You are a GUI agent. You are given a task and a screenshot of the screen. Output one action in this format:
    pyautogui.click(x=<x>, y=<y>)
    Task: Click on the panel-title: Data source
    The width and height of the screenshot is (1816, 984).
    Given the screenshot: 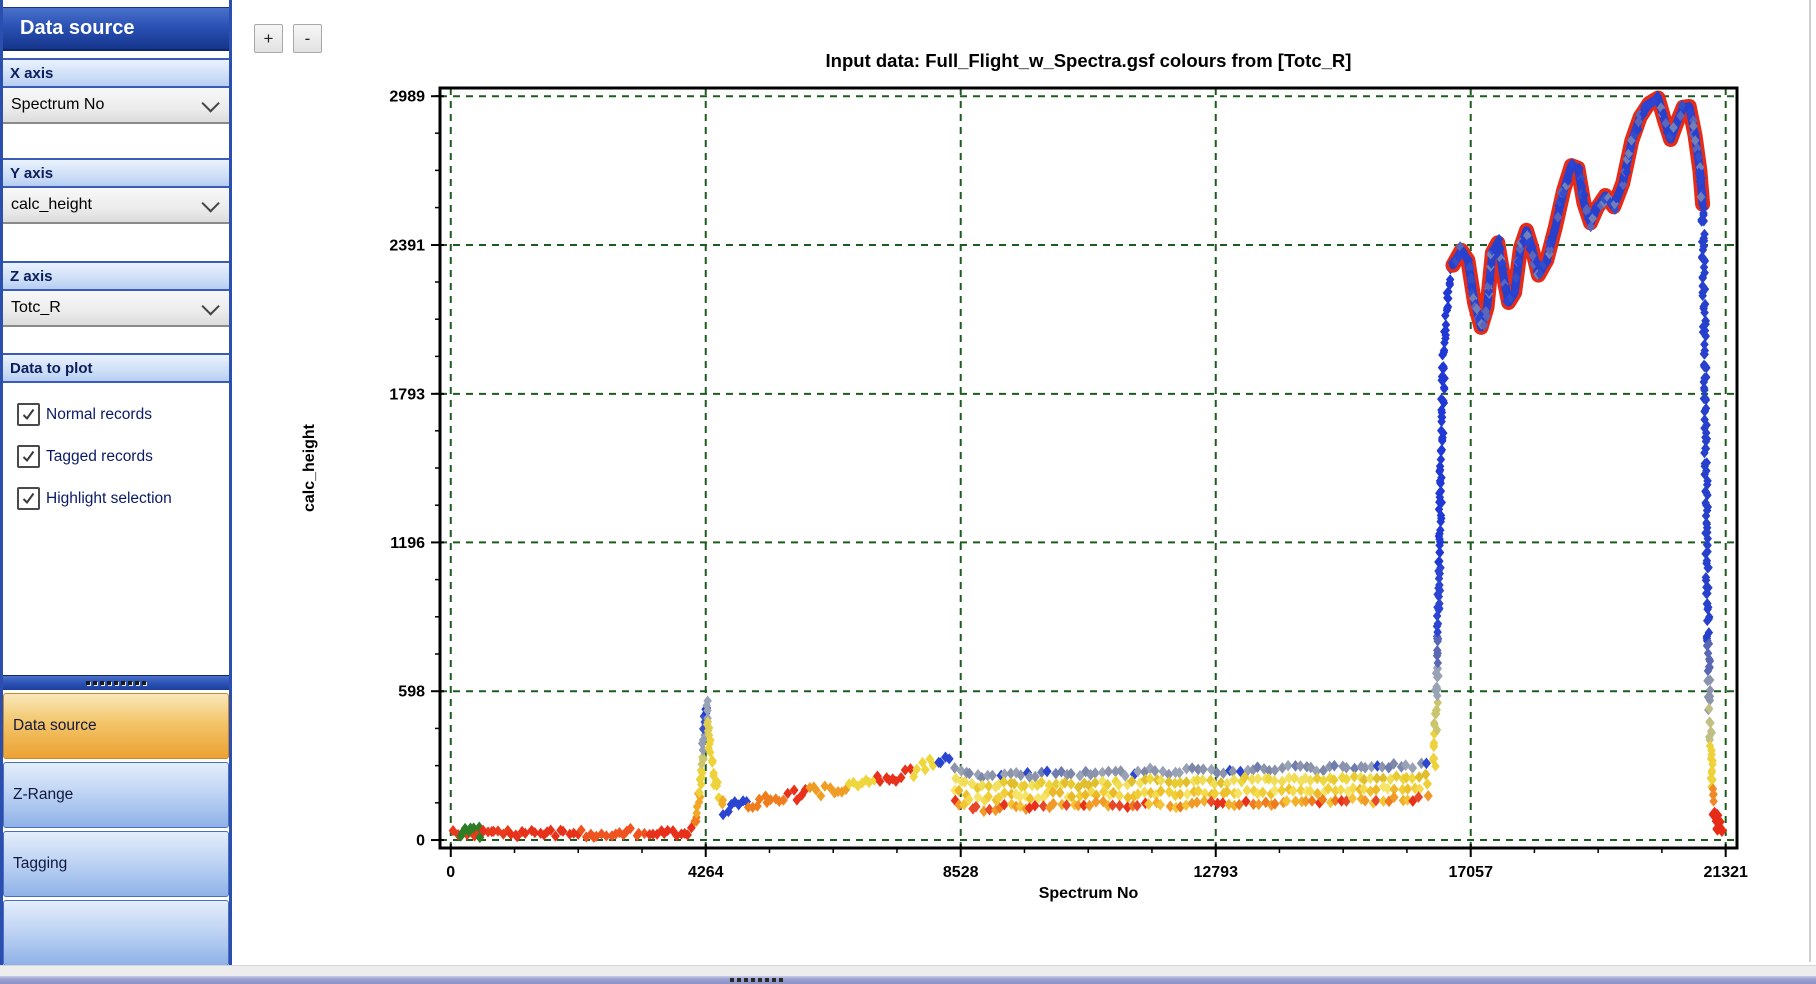 What is the action you would take?
    pyautogui.click(x=116, y=29)
    